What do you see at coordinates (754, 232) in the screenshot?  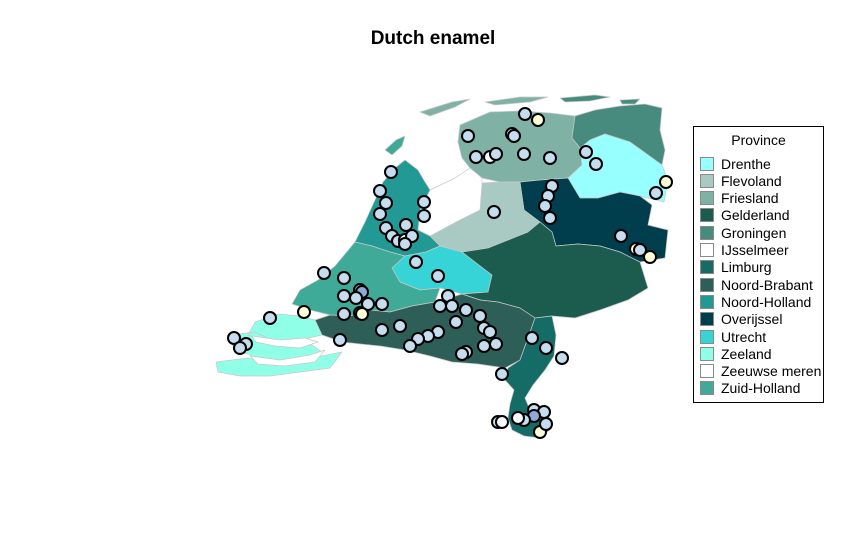 I see `legend-label: Groningen` at bounding box center [754, 232].